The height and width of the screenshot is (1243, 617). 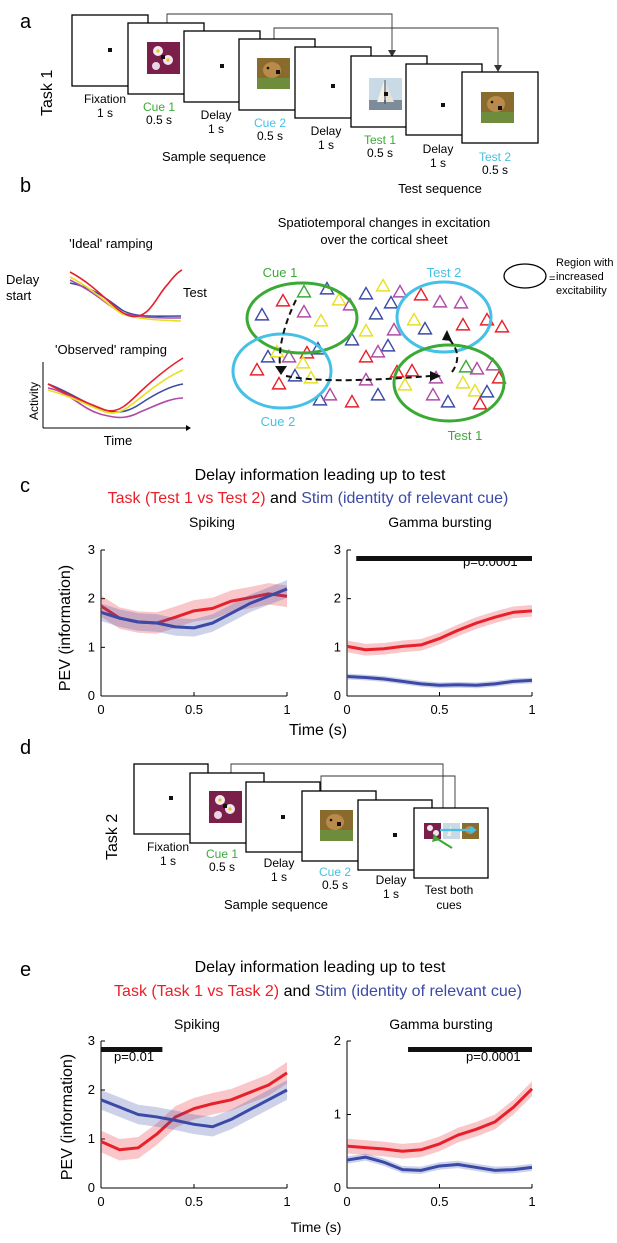 What do you see at coordinates (159, 120) in the screenshot?
I see `caption-cue1-dur: 0.5 s` at bounding box center [159, 120].